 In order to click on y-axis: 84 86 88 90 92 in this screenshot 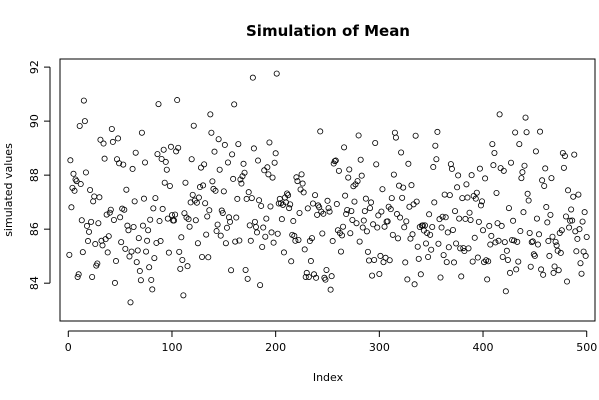, I will do `click(39, 175)`.